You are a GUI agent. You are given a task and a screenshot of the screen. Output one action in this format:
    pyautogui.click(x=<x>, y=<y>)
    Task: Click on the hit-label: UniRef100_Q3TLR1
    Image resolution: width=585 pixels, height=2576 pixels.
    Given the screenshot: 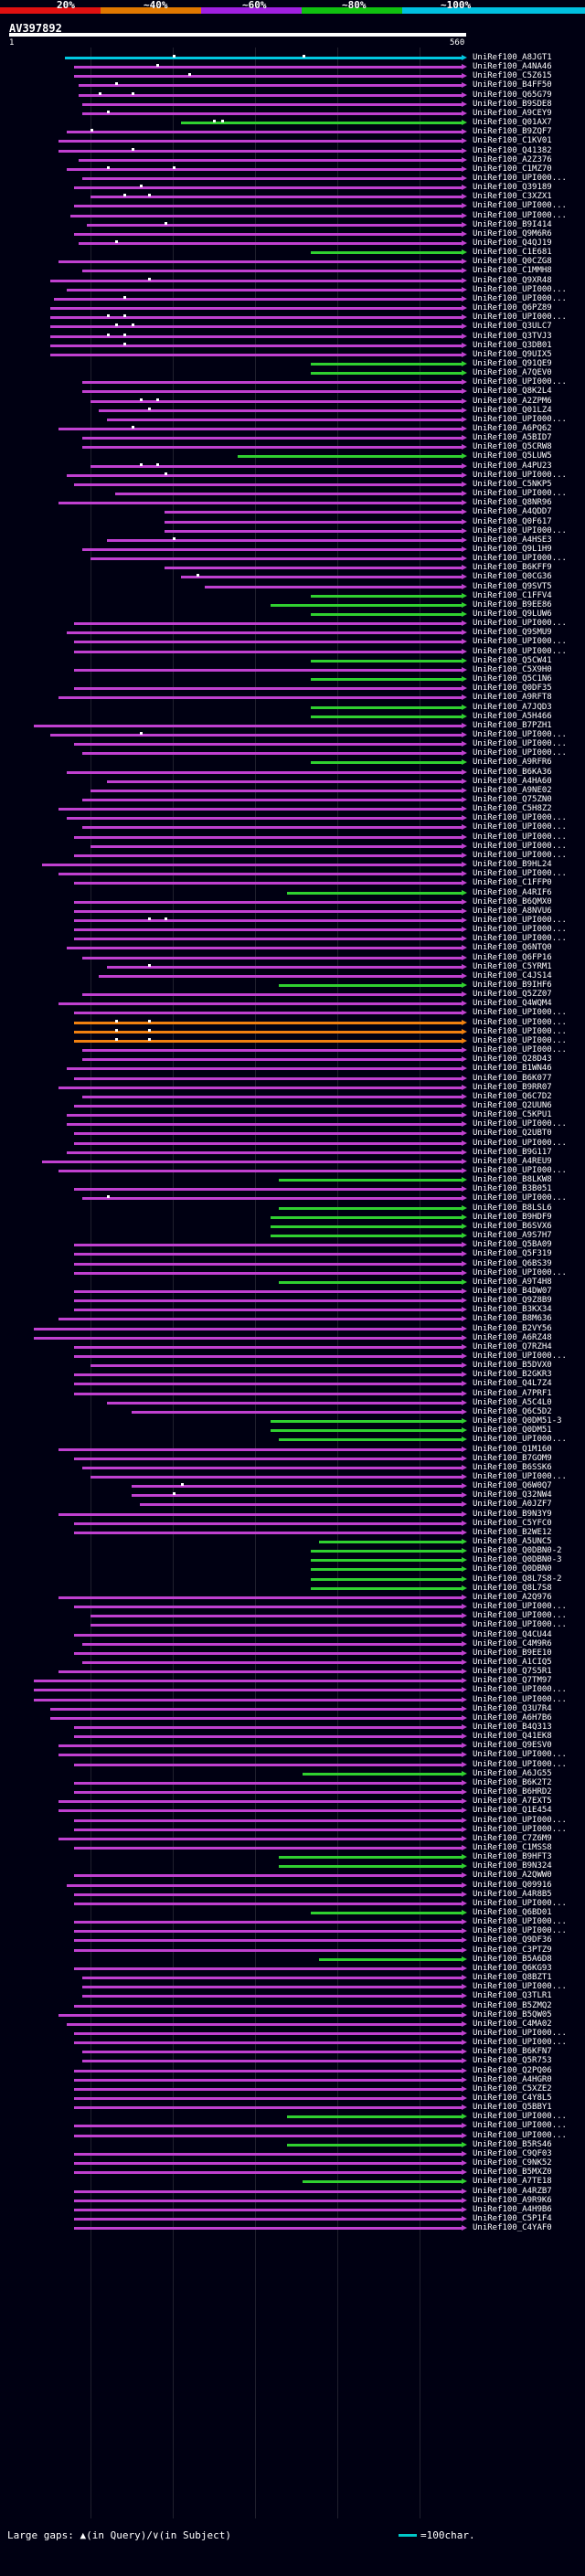 What is the action you would take?
    pyautogui.click(x=512, y=1996)
    